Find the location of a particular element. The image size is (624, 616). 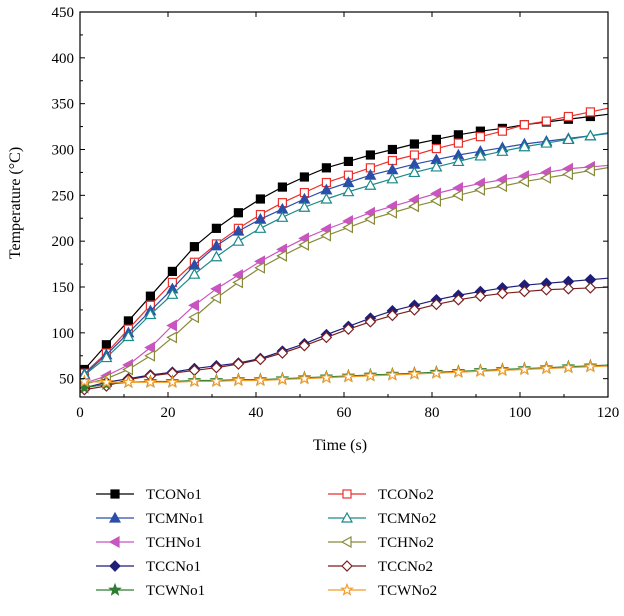

x-tick-label: 0 is located at coordinates (80, 413).